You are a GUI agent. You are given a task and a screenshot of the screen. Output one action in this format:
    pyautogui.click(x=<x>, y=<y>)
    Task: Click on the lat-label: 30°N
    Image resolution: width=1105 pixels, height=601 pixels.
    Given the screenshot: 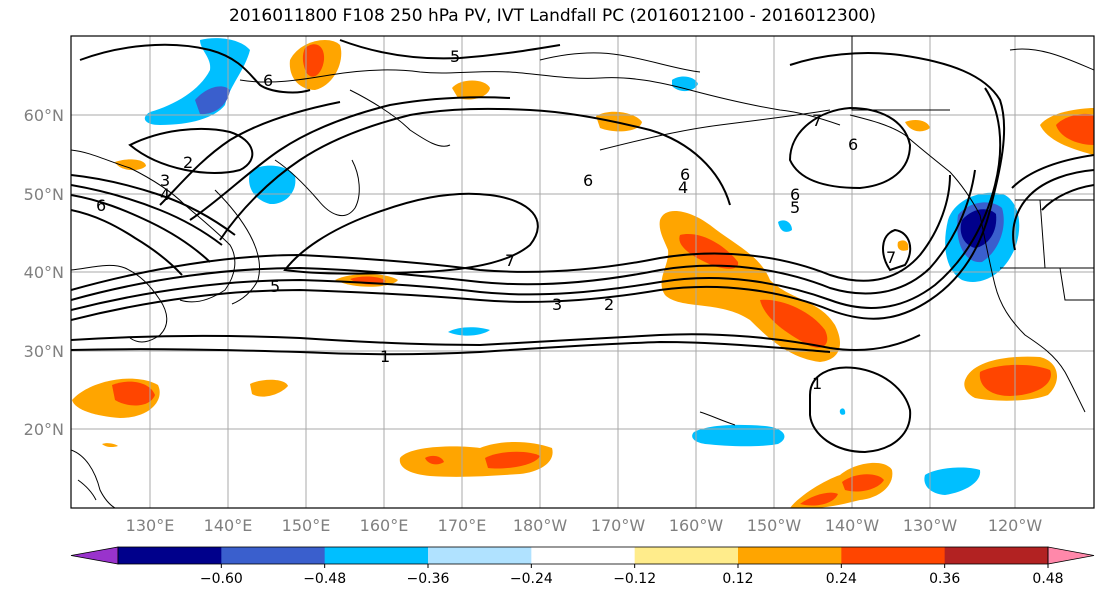 What is the action you would take?
    pyautogui.click(x=44, y=351)
    